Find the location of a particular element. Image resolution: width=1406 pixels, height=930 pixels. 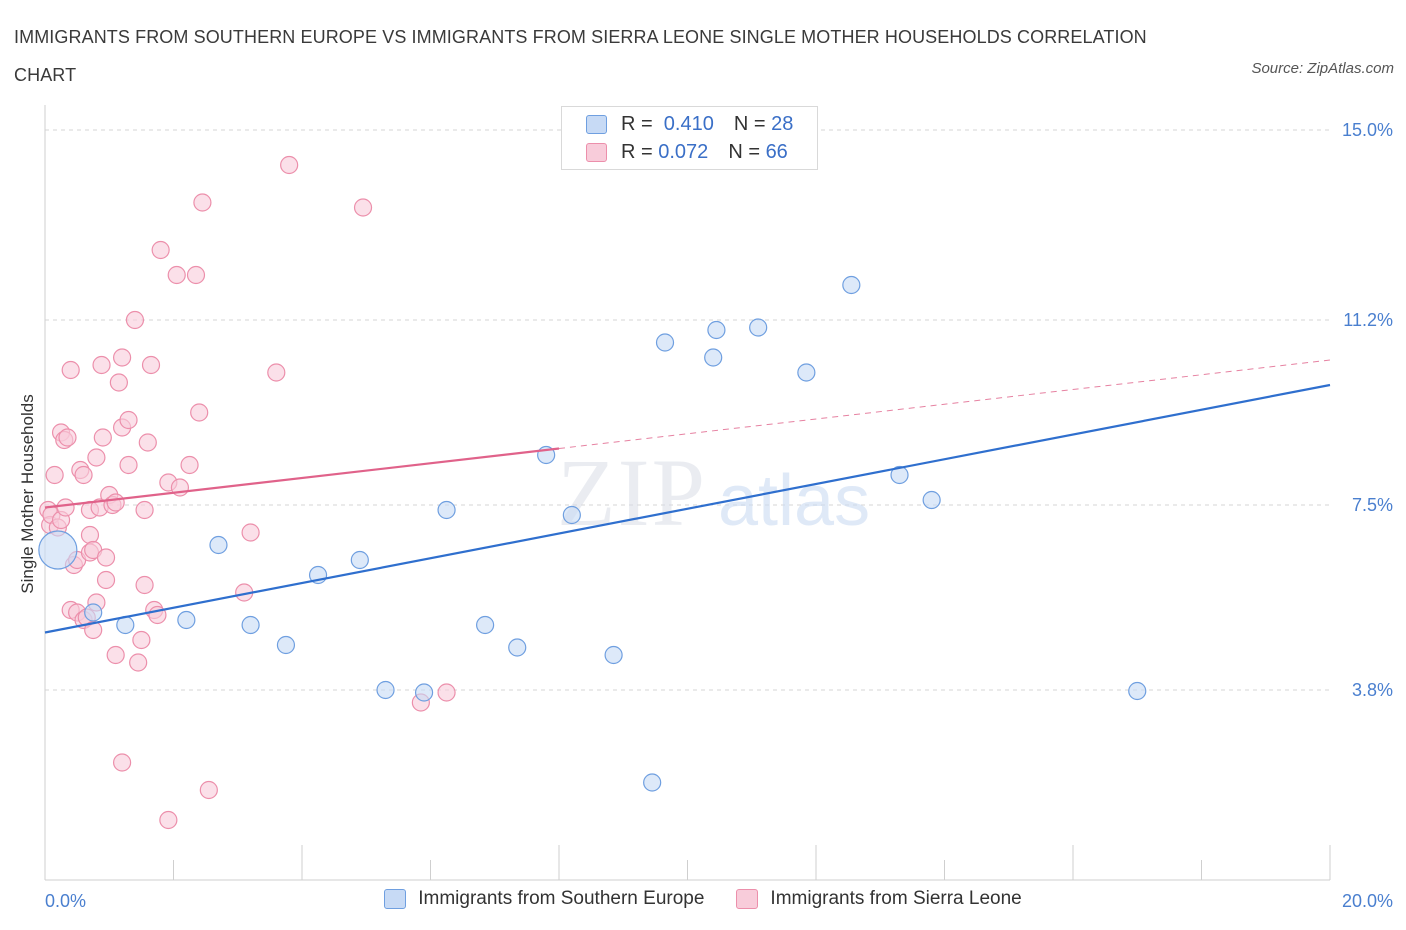

legend-swatch-sierra-leone is located at coordinates (747, 899).